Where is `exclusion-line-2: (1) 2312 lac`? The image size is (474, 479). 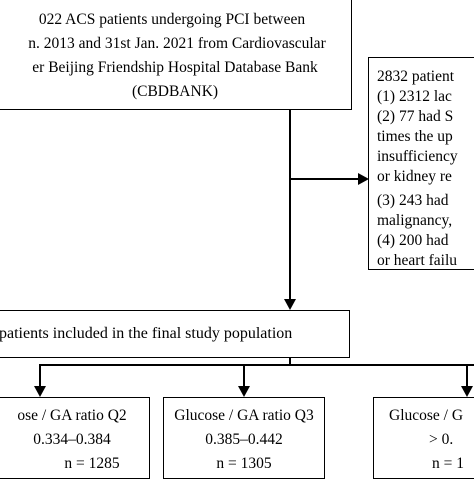
exclusion-line-2: (1) 2312 lac is located at coordinates (414, 96).